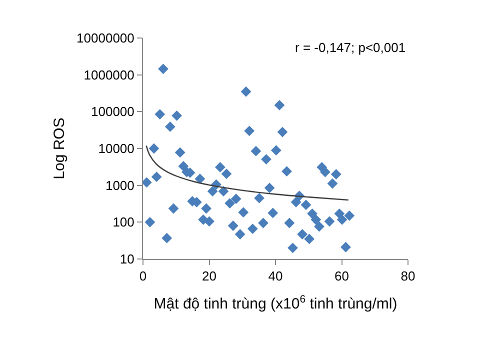 This screenshot has width=485, height=350. I want to click on y-tick-label: 1000, so click(119, 185).